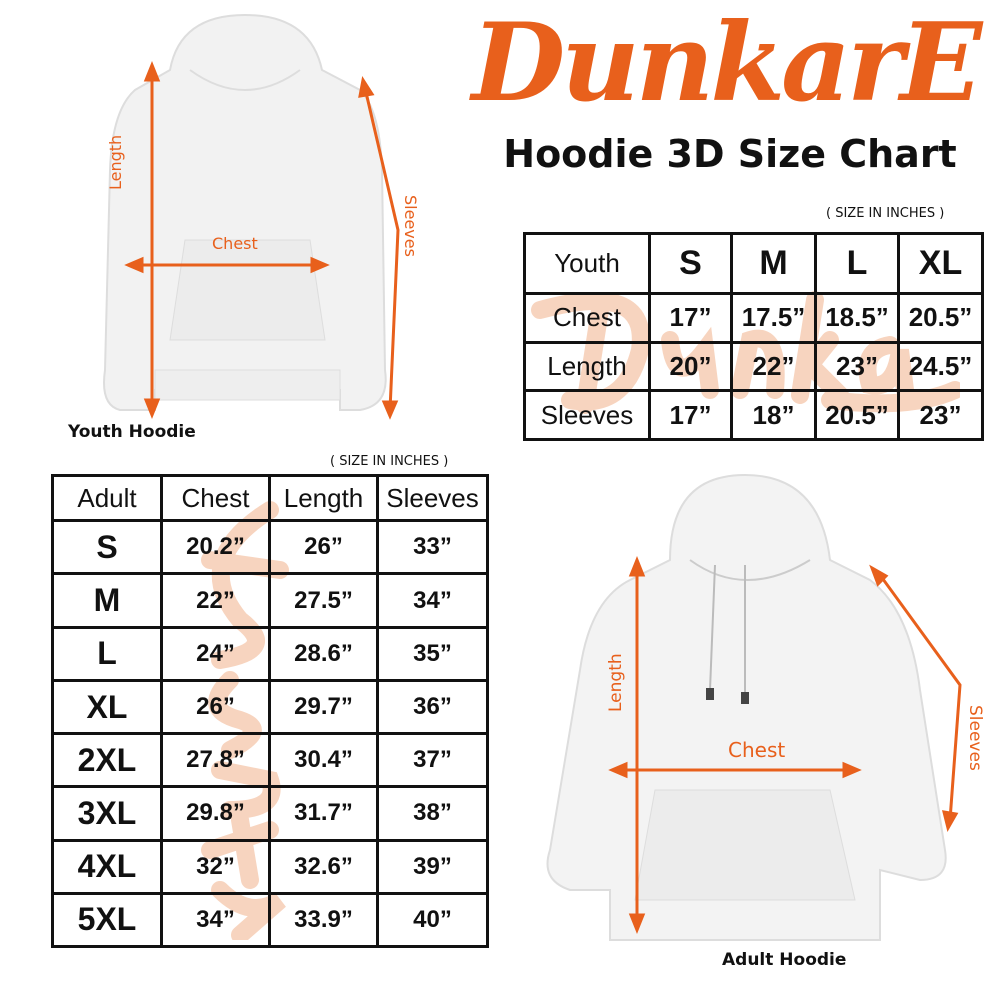 The width and height of the screenshot is (1000, 1000). What do you see at coordinates (107, 547) in the screenshot?
I see `row-label-cell: S` at bounding box center [107, 547].